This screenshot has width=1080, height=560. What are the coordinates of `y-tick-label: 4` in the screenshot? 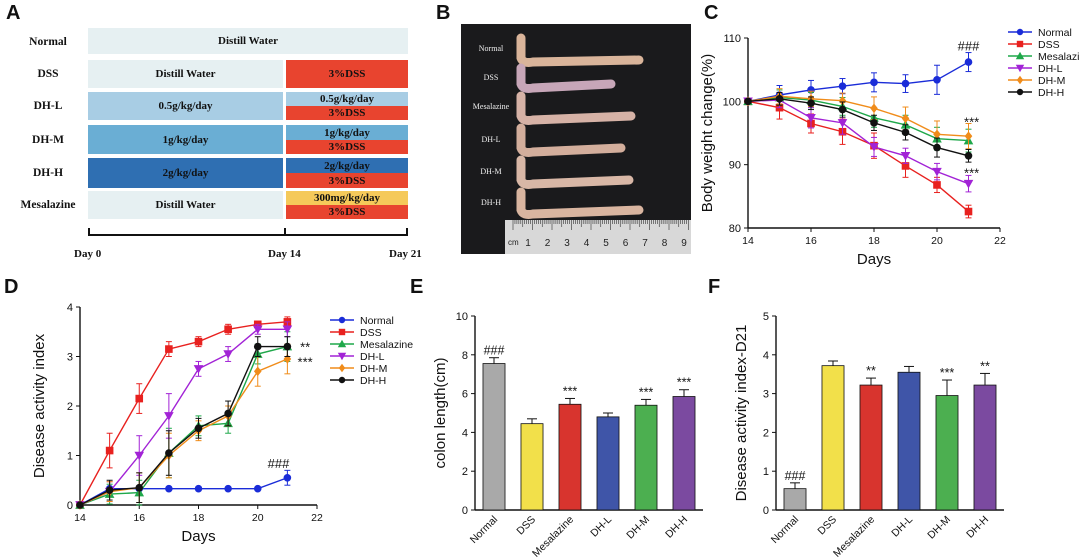 It's located at (465, 433).